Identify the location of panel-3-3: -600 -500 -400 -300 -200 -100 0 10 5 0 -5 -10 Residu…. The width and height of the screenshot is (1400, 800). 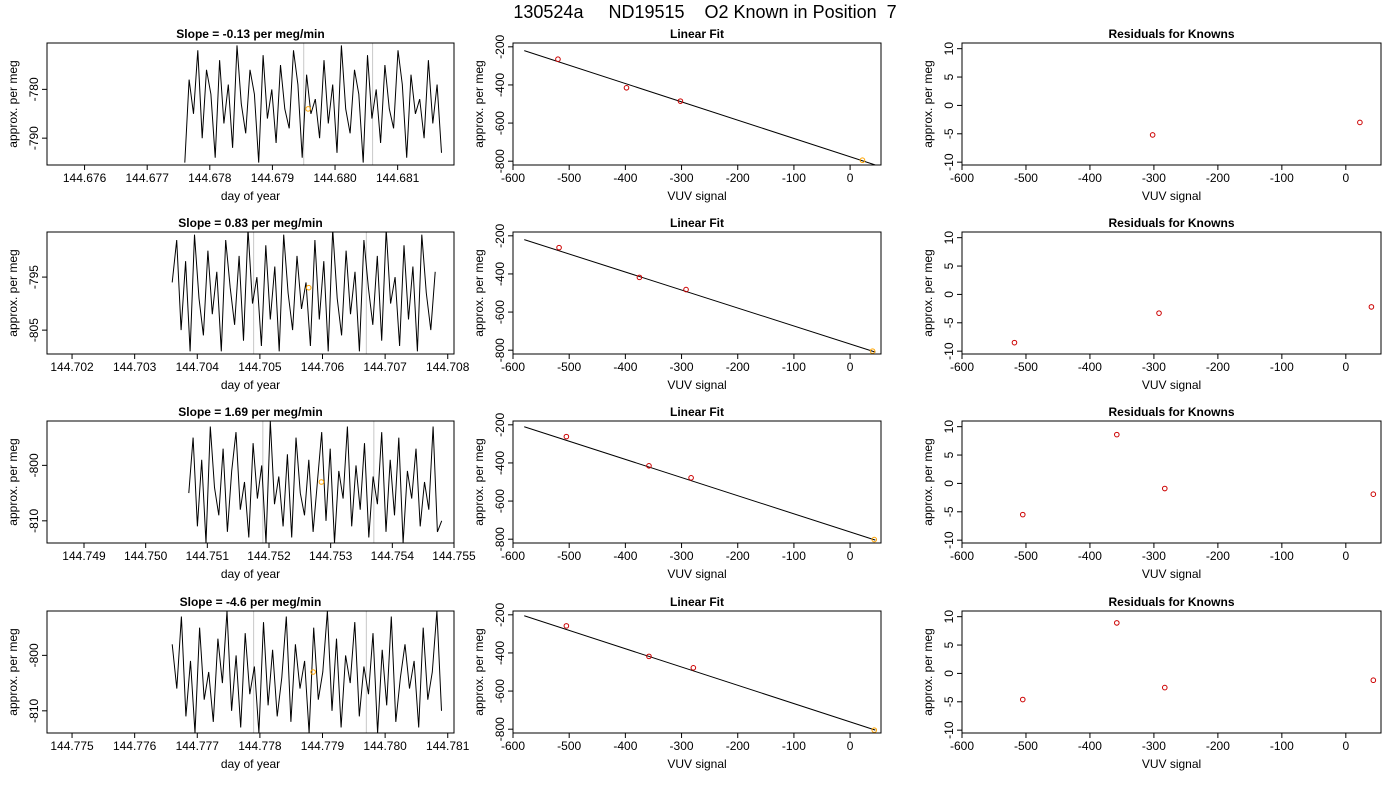
(1151, 493).